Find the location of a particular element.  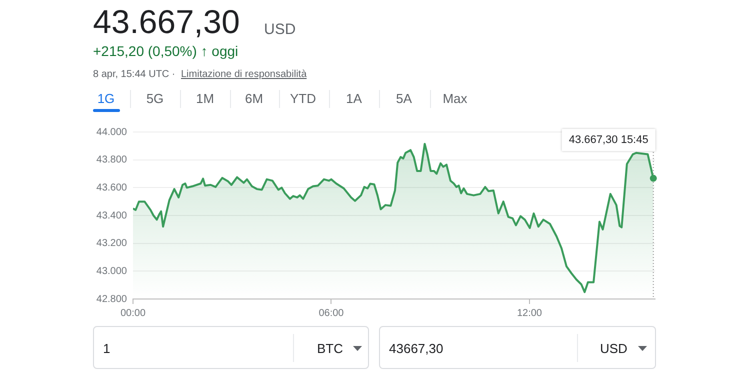

x-tick-label: 00:00 is located at coordinates (133, 313).